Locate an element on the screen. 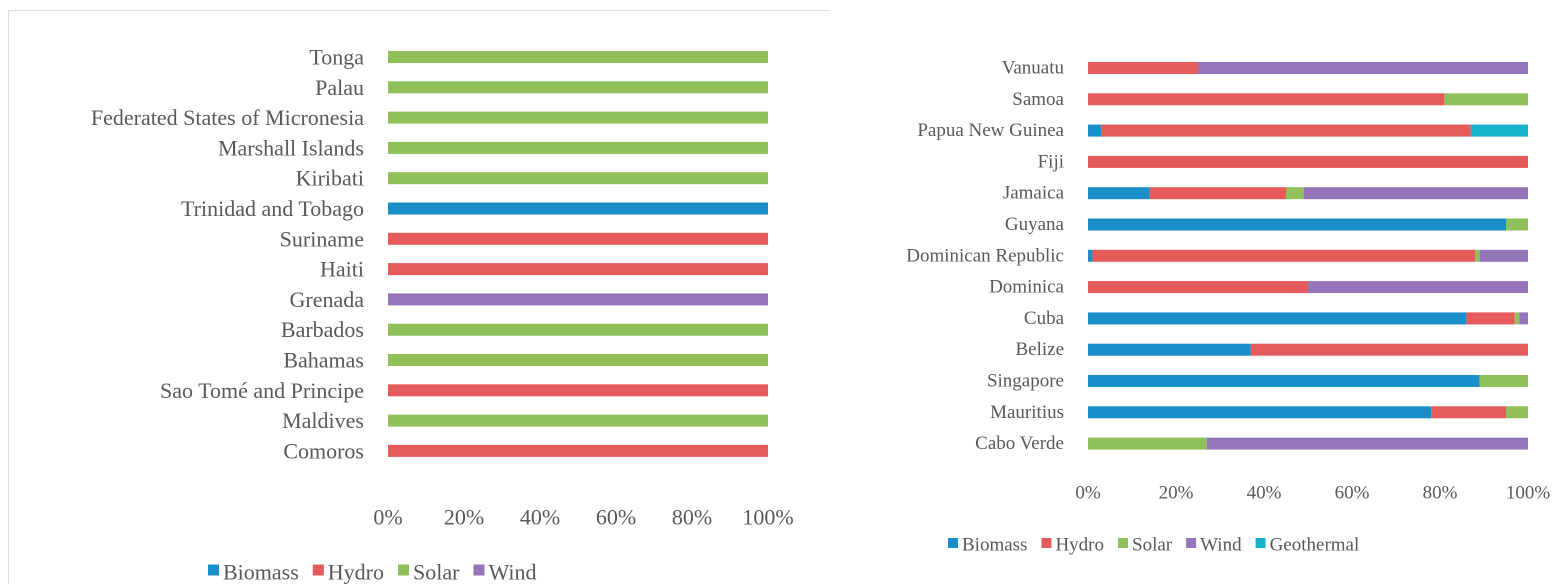 The height and width of the screenshot is (584, 1560). legend-label-geothermal: Geothermal is located at coordinates (1315, 545).